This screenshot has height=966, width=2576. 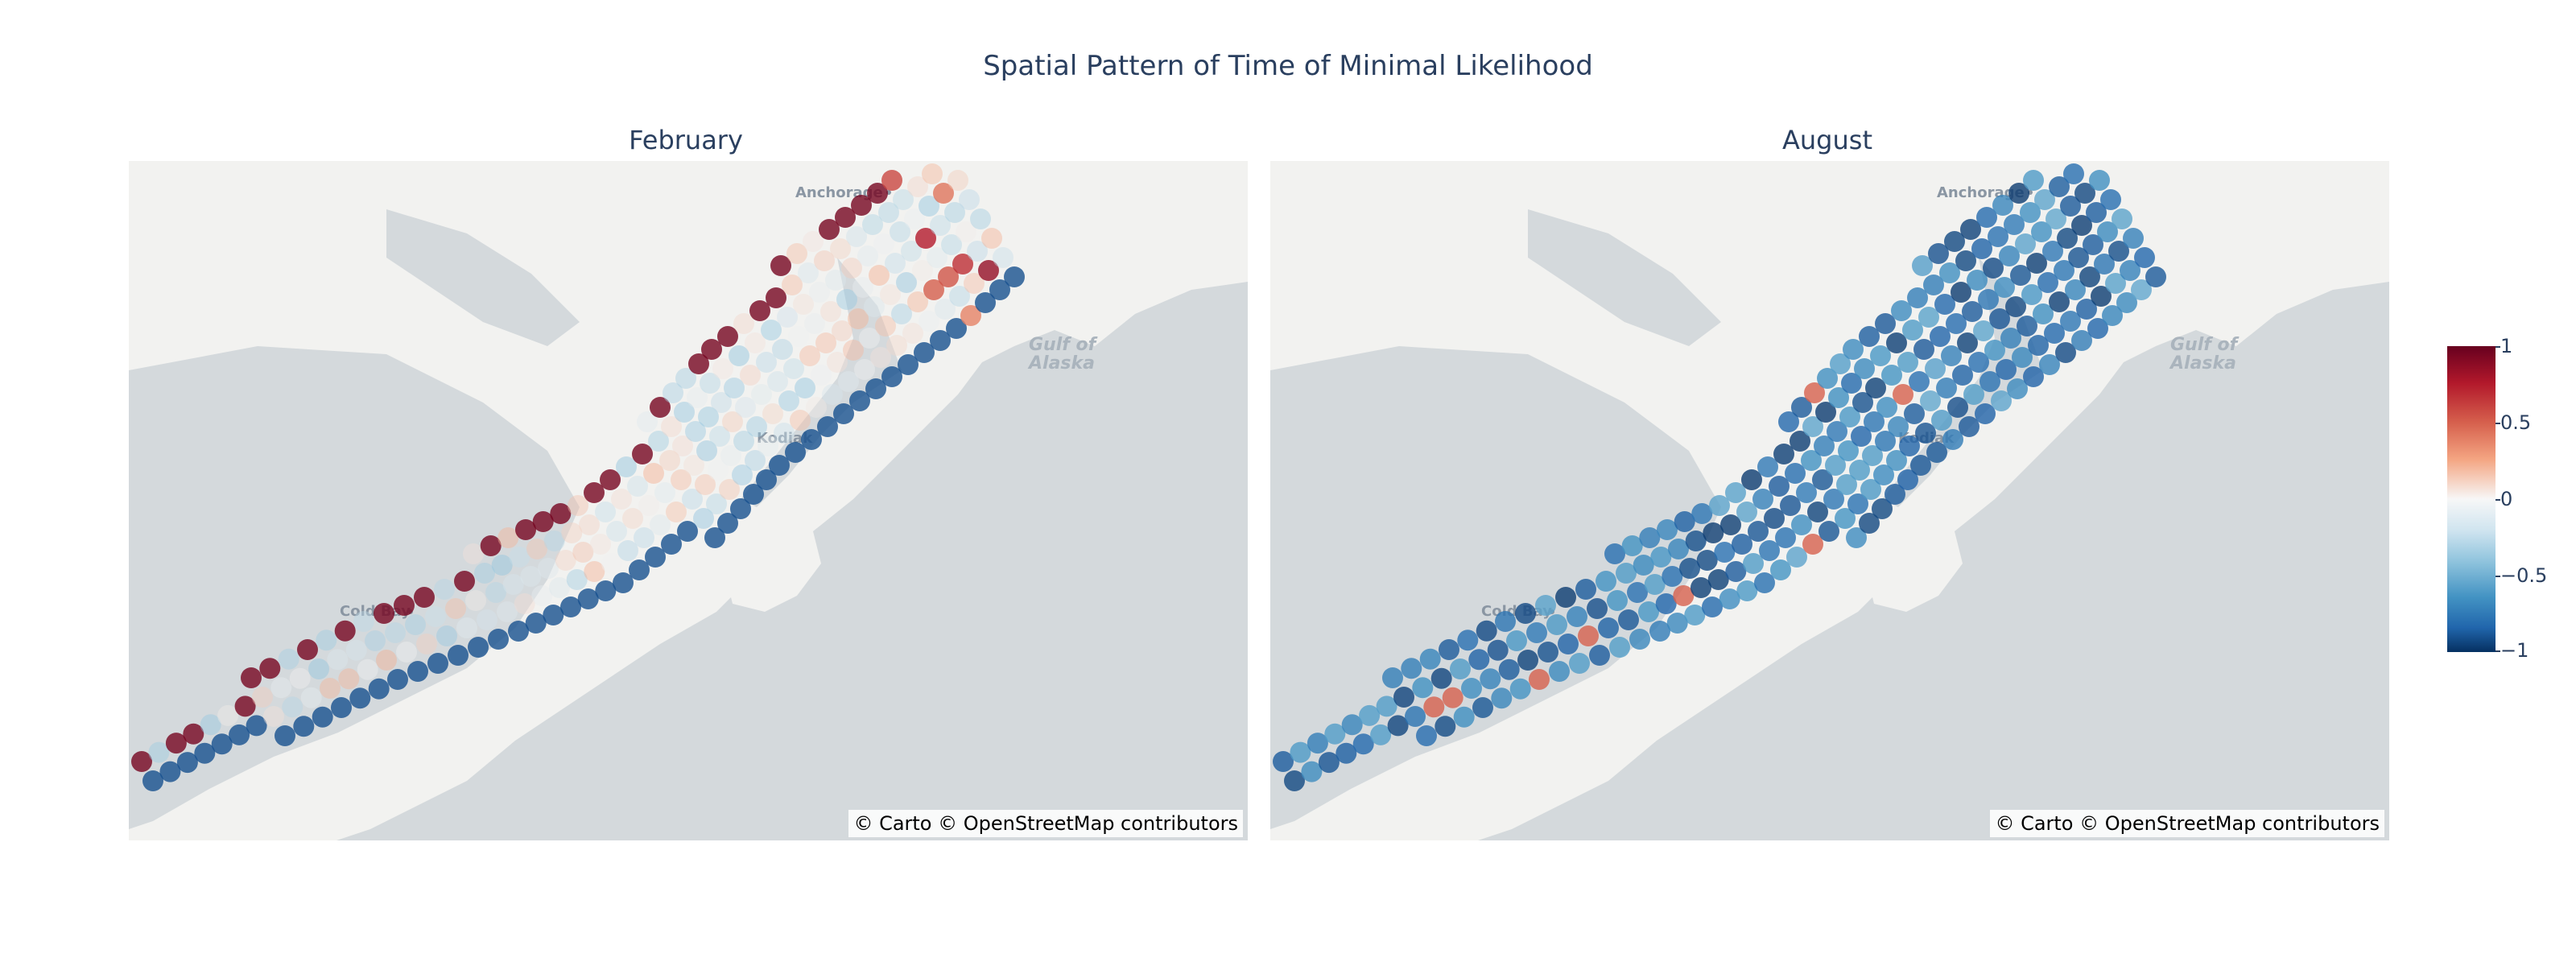 What do you see at coordinates (1045, 823) in the screenshot?
I see `attribution-february: © Carto © OpenStreetMap contributors` at bounding box center [1045, 823].